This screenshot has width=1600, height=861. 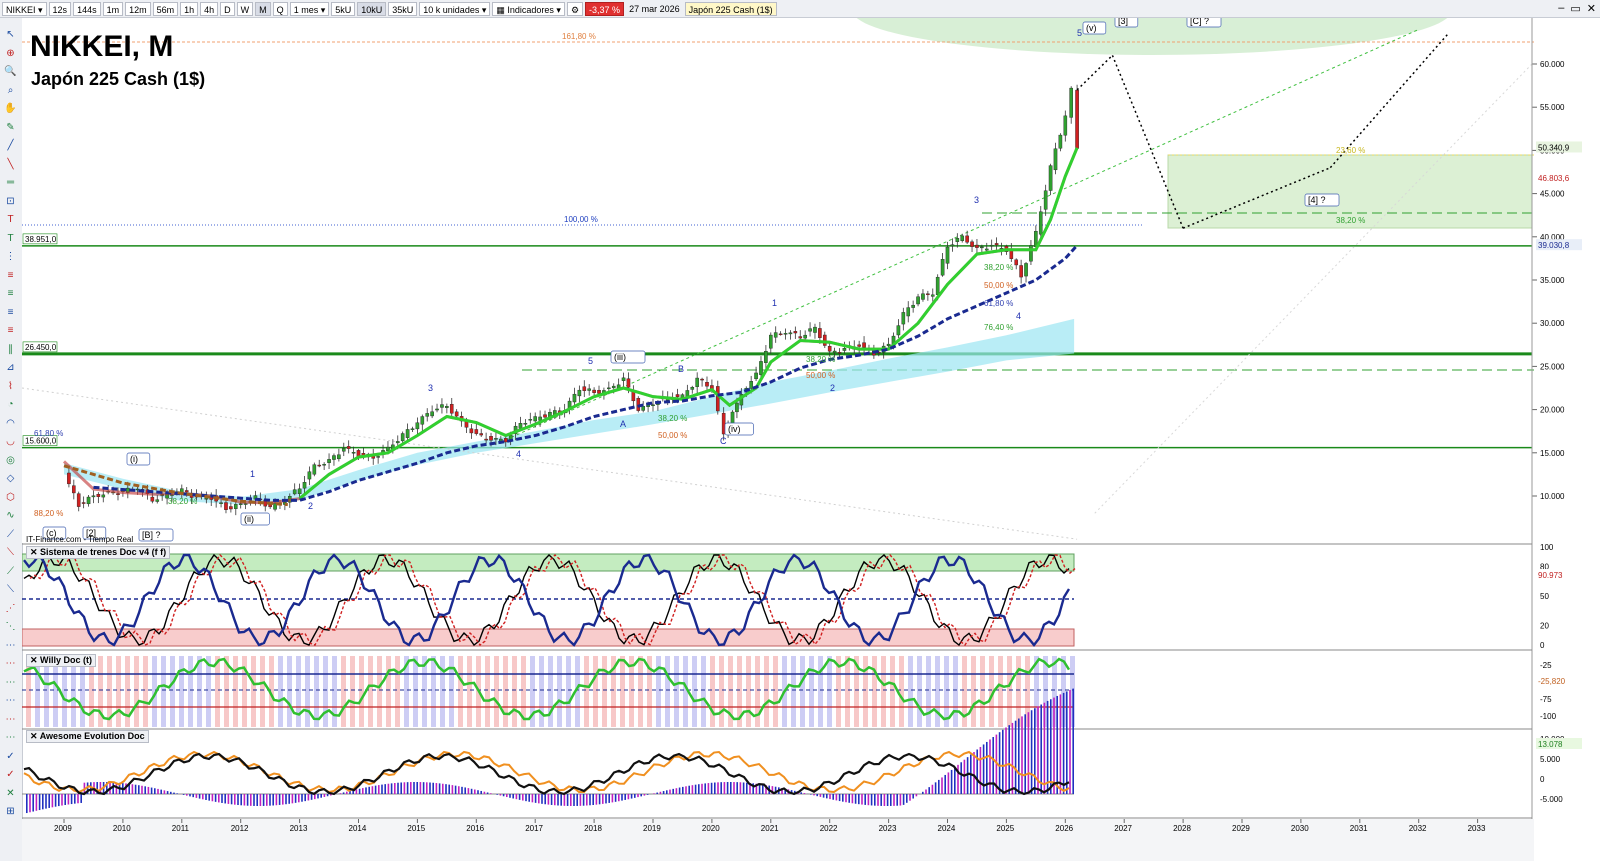 What do you see at coordinates (10, 219) in the screenshot?
I see `tool-icon-10: T` at bounding box center [10, 219].